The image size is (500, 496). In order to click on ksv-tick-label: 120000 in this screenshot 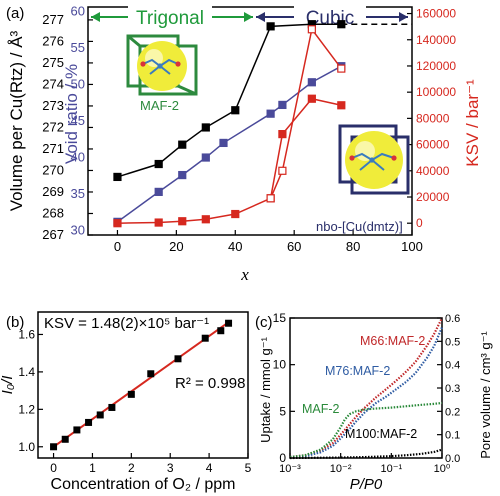, I will do `click(436, 66)`.